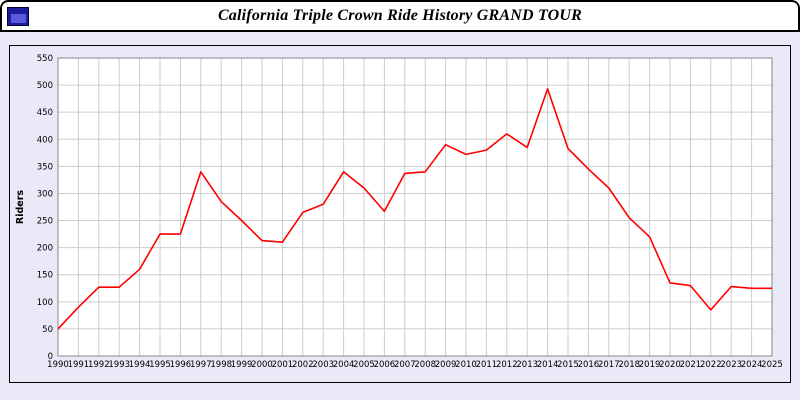 This screenshot has height=400, width=800. What do you see at coordinates (18, 16) in the screenshot?
I see `window-icon` at bounding box center [18, 16].